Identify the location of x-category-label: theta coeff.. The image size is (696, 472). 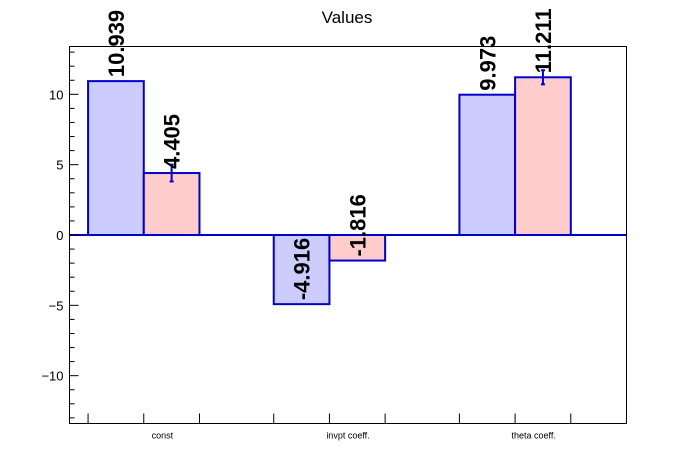
(533, 436).